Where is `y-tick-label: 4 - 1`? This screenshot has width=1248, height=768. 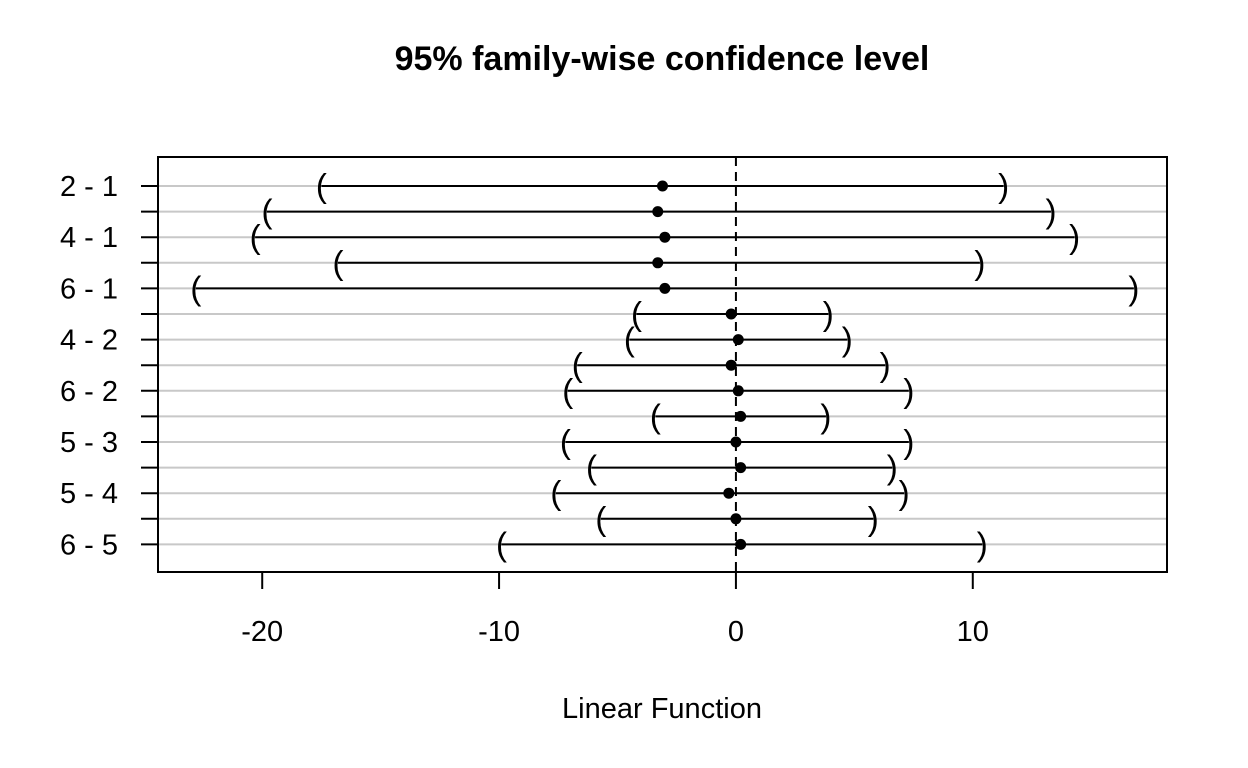
y-tick-label: 4 - 1 is located at coordinates (89, 238).